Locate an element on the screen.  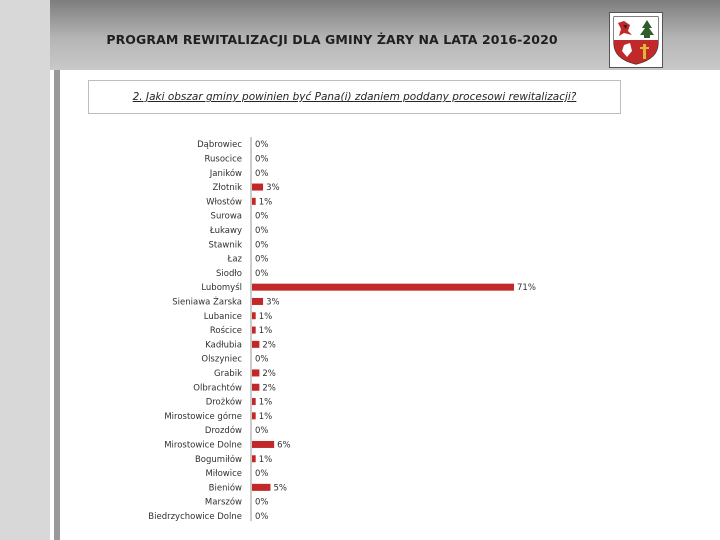
category-label: Złotnik is located at coordinates (228, 188).